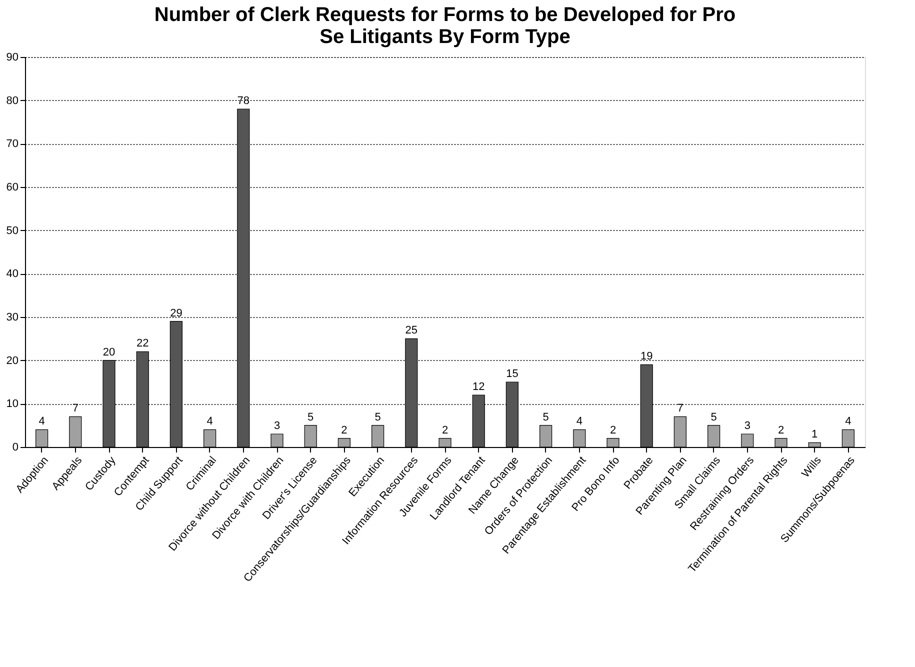 This screenshot has height=667, width=915. I want to click on data-label: 25, so click(411, 330).